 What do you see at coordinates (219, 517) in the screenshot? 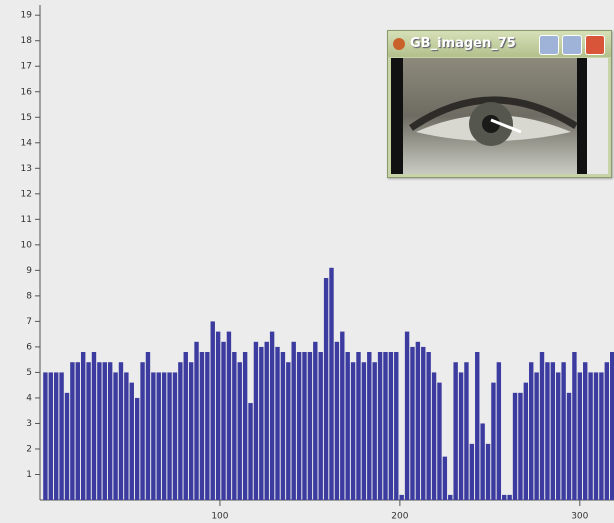
I see `x-tick-label: 100` at bounding box center [219, 517].